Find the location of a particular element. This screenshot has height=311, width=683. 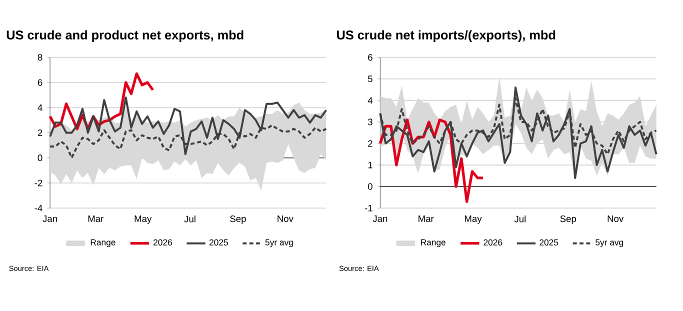

chart-title: US crude and product net exports, mbd is located at coordinates (125, 36).